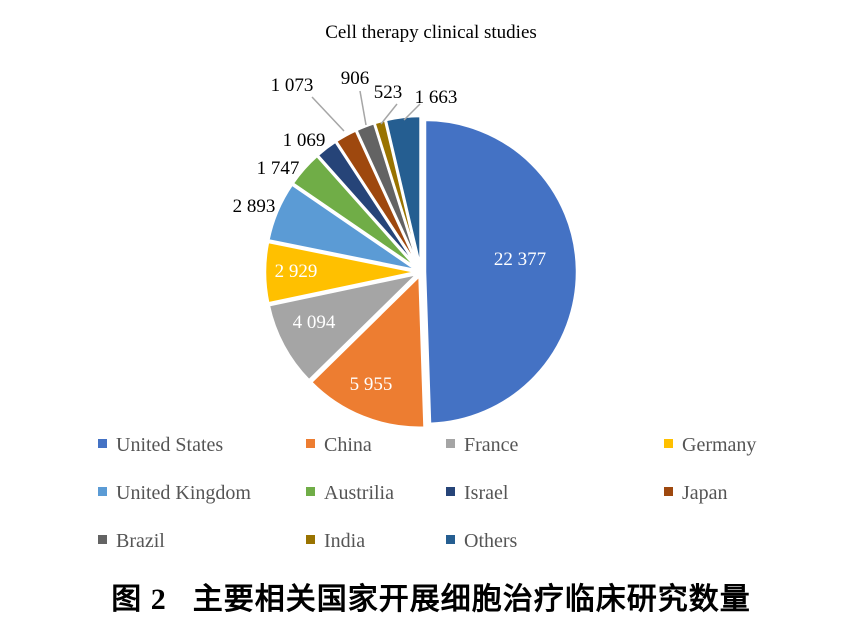  I want to click on data-label-israel: 1 069, so click(304, 140).